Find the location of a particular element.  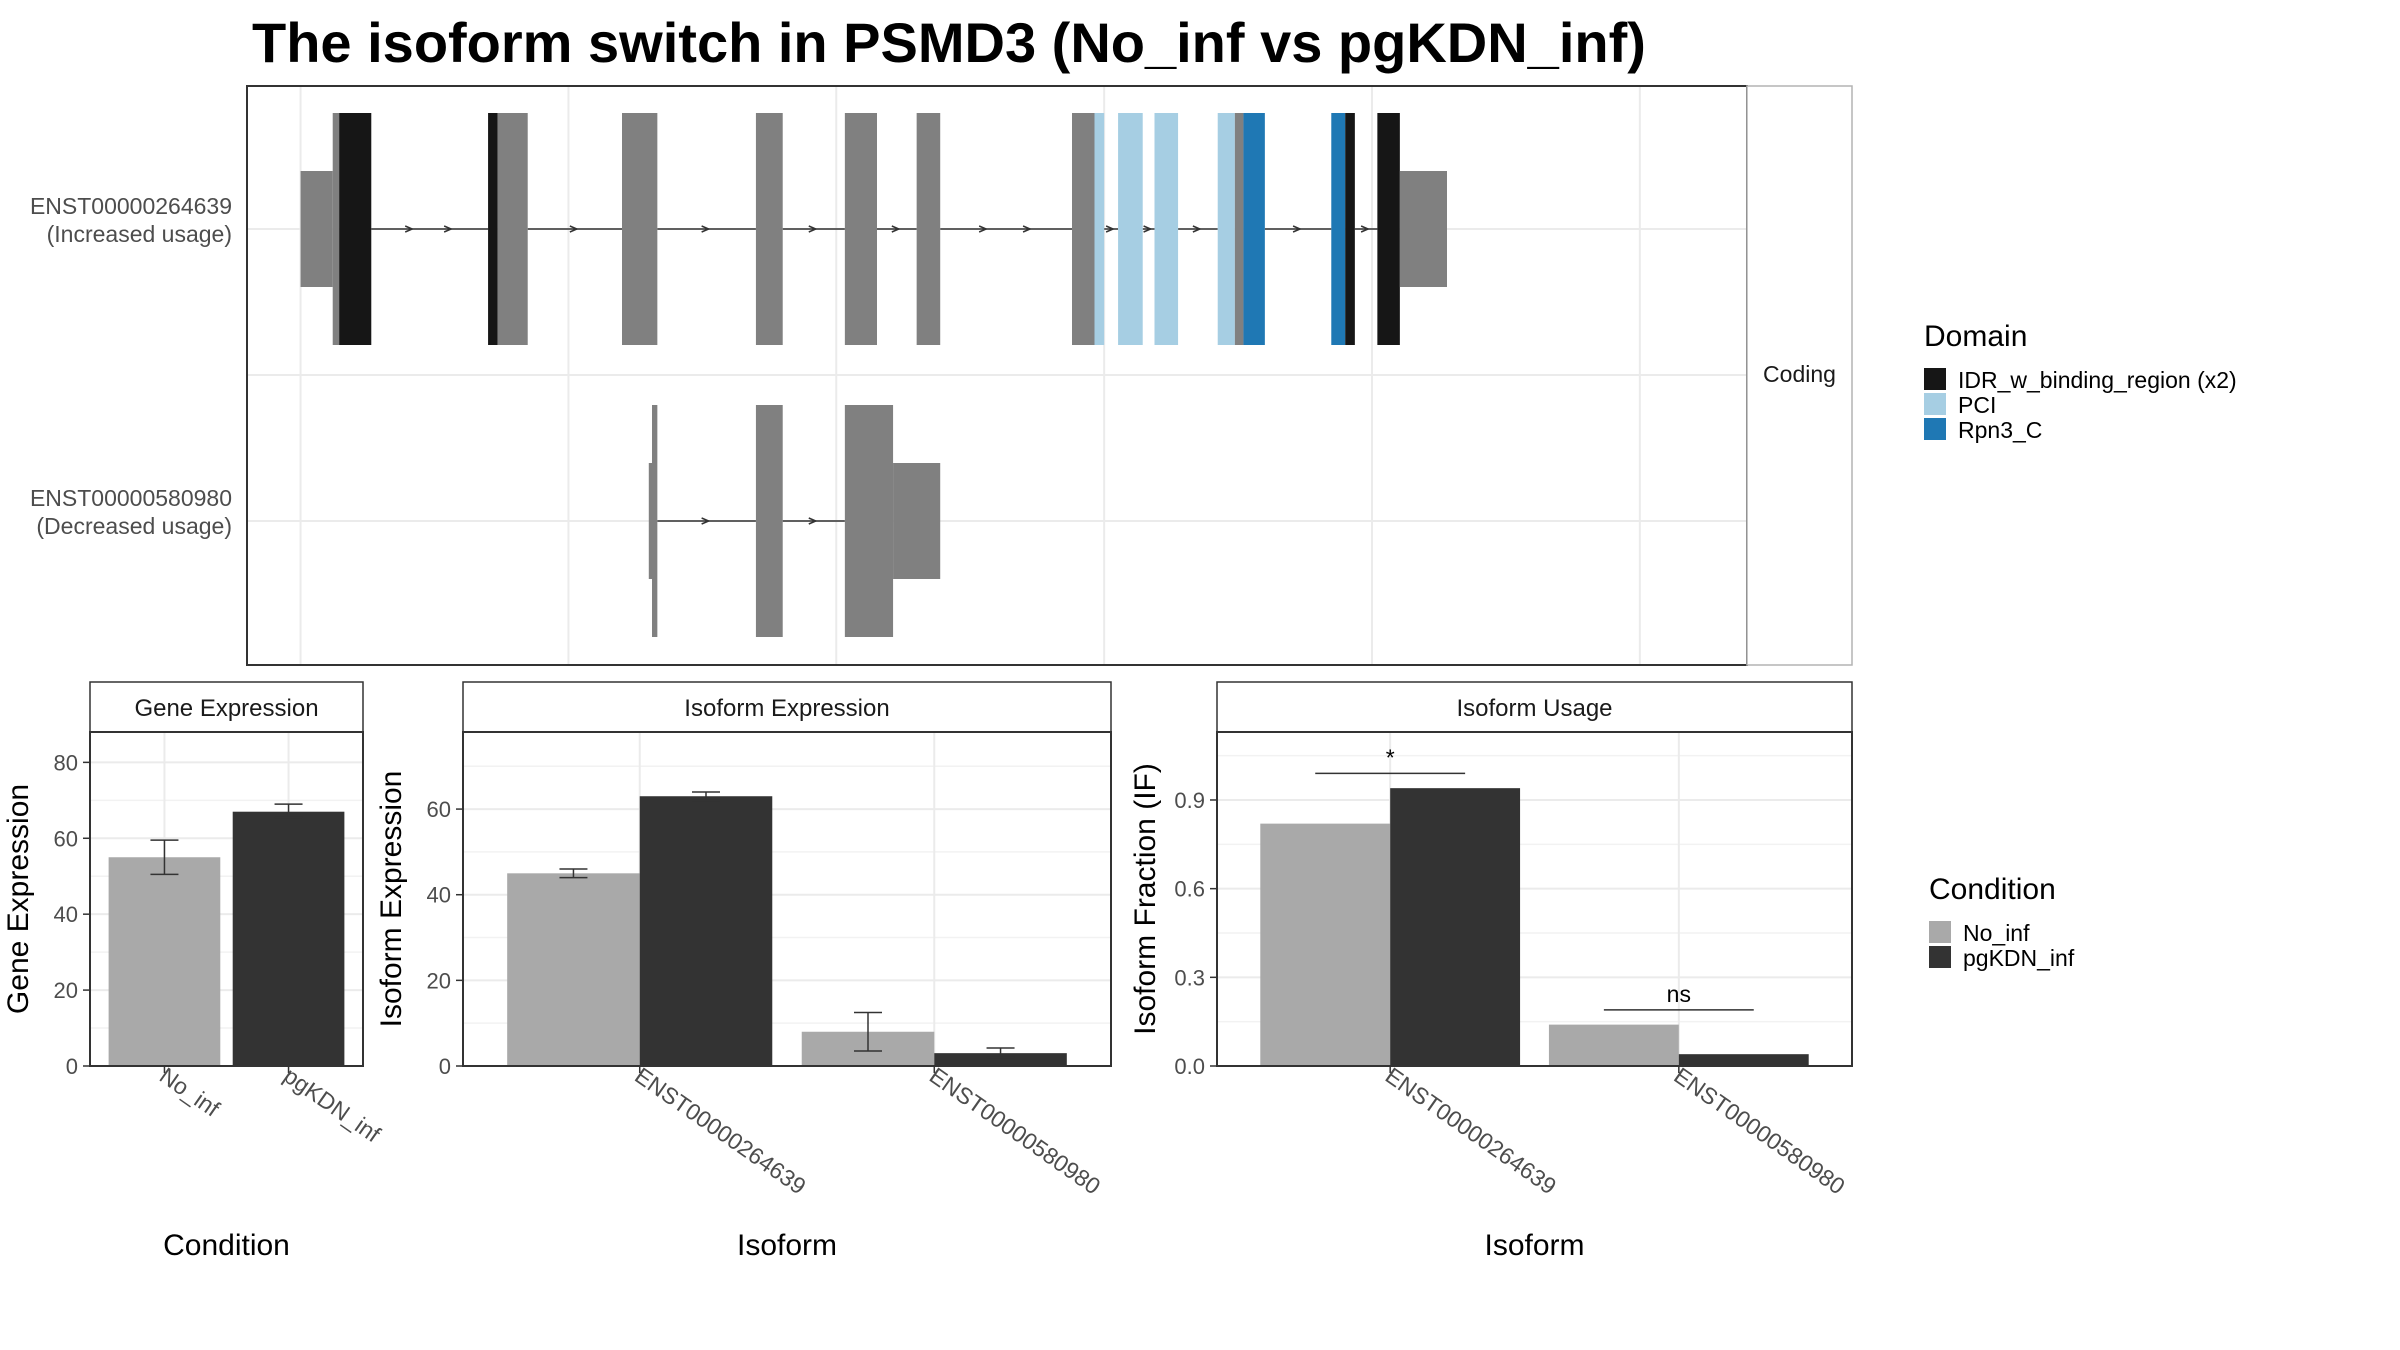

x-axis-label: Condition is located at coordinates (226, 1245).